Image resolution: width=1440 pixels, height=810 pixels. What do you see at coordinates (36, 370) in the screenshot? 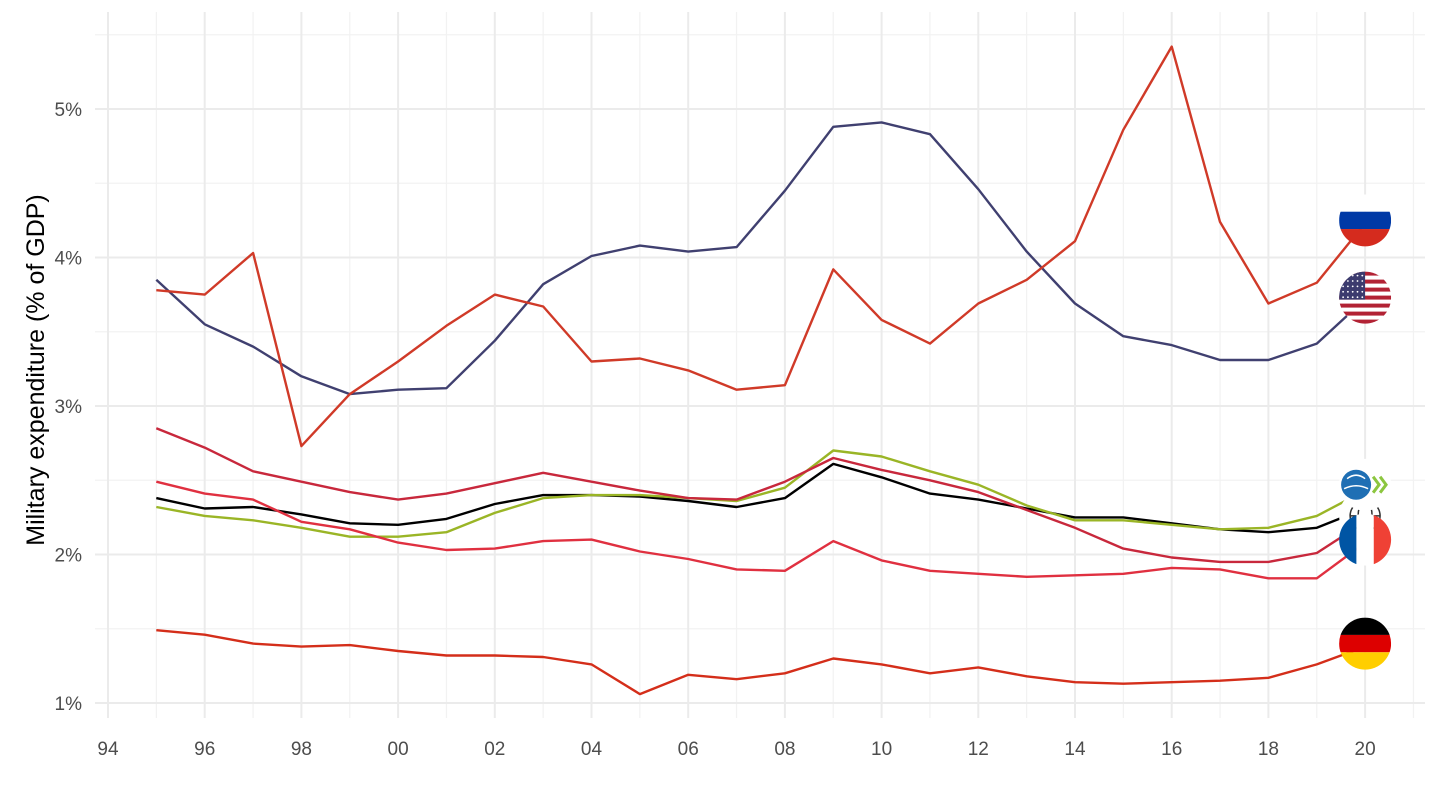
I see `y-axis-title: Military expenditure (% of GDP)` at bounding box center [36, 370].